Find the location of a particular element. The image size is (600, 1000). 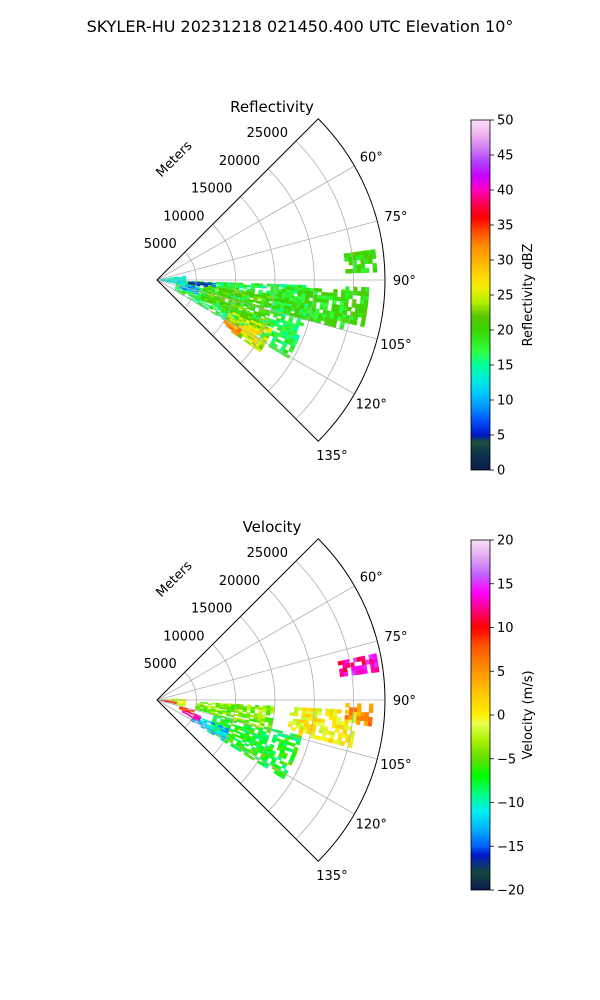

azimuth-tick-label: 135° is located at coordinates (331, 456).